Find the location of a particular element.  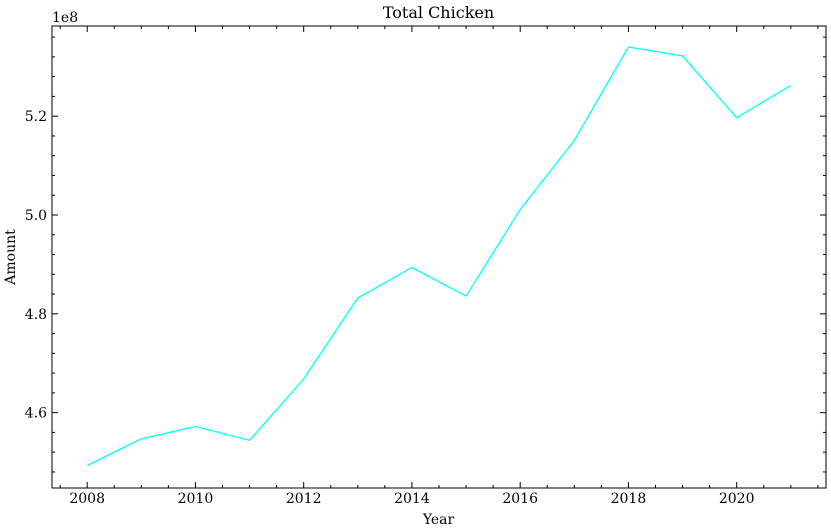

x-tick-label: 2020 is located at coordinates (737, 499).